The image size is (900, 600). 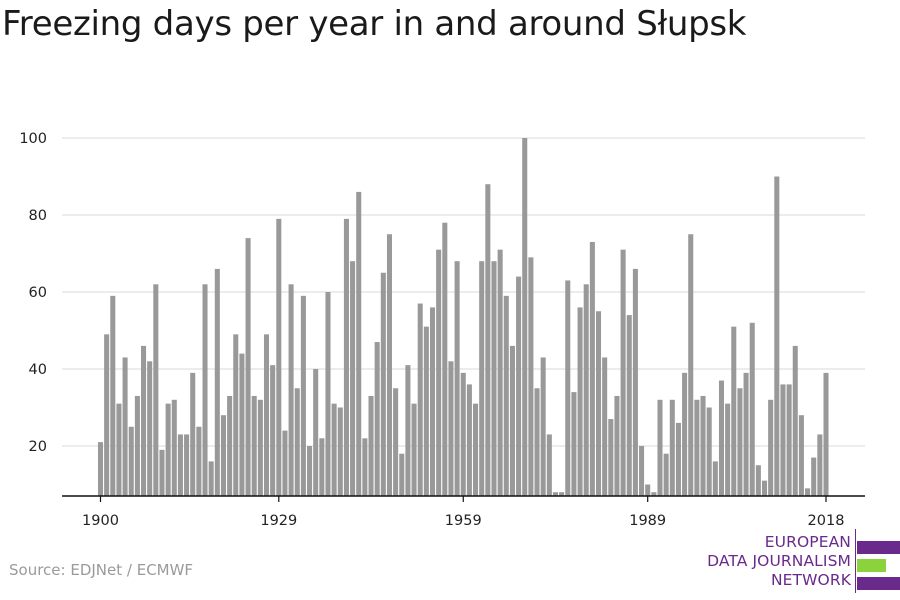 What do you see at coordinates (100, 521) in the screenshot?
I see `x-tick-label: 1900` at bounding box center [100, 521].